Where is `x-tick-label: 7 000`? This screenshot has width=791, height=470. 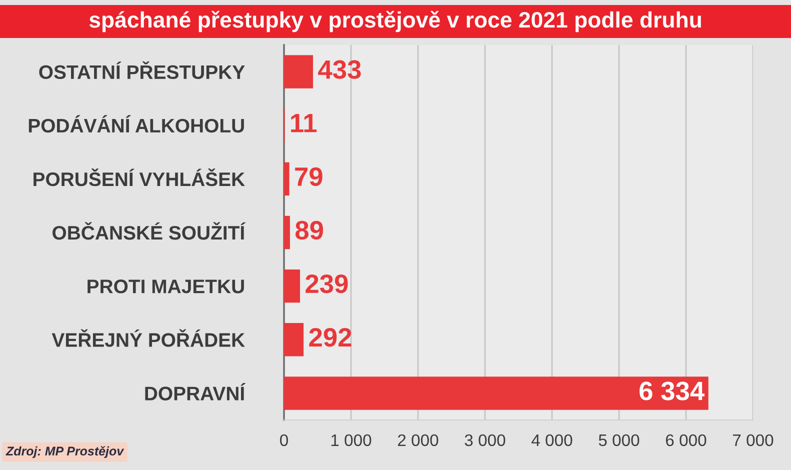 x-tick-label: 7 000 is located at coordinates (753, 440).